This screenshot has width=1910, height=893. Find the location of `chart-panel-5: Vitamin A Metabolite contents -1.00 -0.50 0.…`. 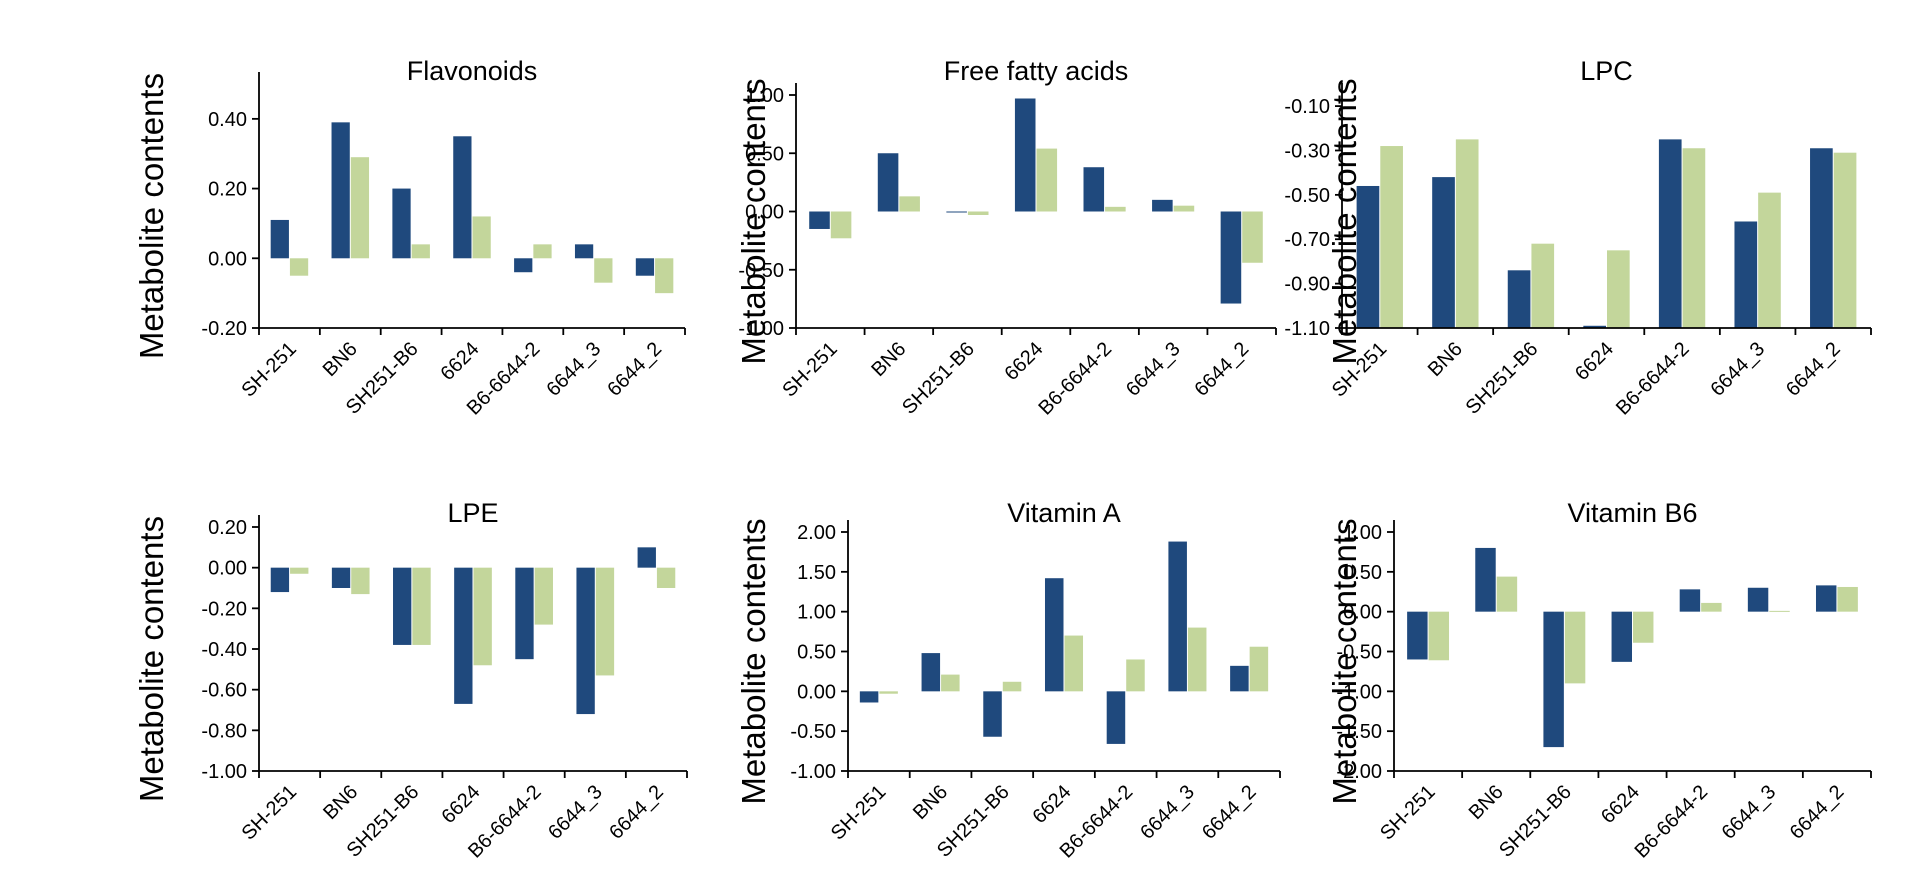

chart-panel-5: Vitamin A Metabolite contents -1.00 -0.50 0.… is located at coordinates (1008, 680).